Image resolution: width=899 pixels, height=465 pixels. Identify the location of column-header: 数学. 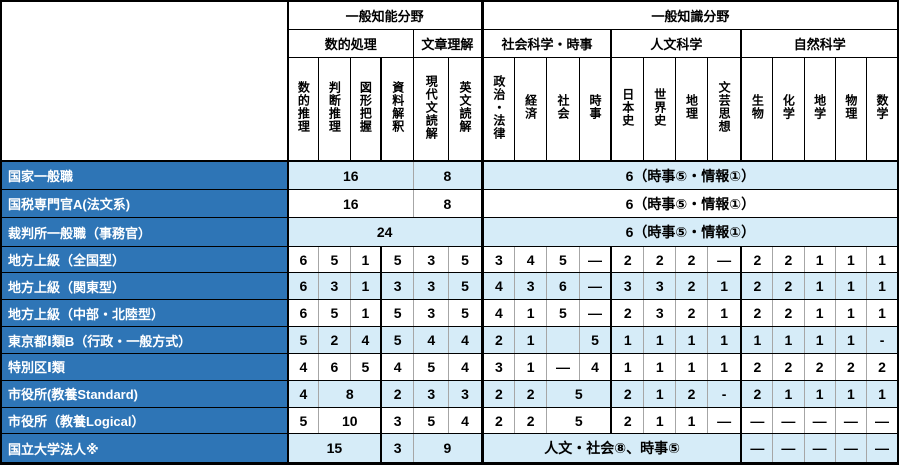
(882, 109).